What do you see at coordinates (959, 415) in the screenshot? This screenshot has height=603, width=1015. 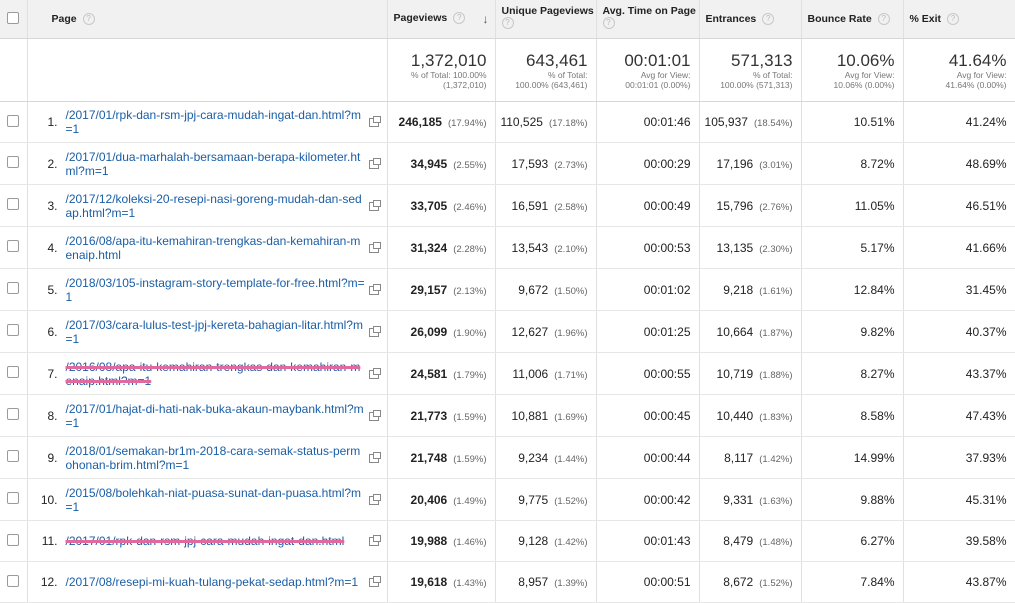 I see `exit-cell: 47.43%` at bounding box center [959, 415].